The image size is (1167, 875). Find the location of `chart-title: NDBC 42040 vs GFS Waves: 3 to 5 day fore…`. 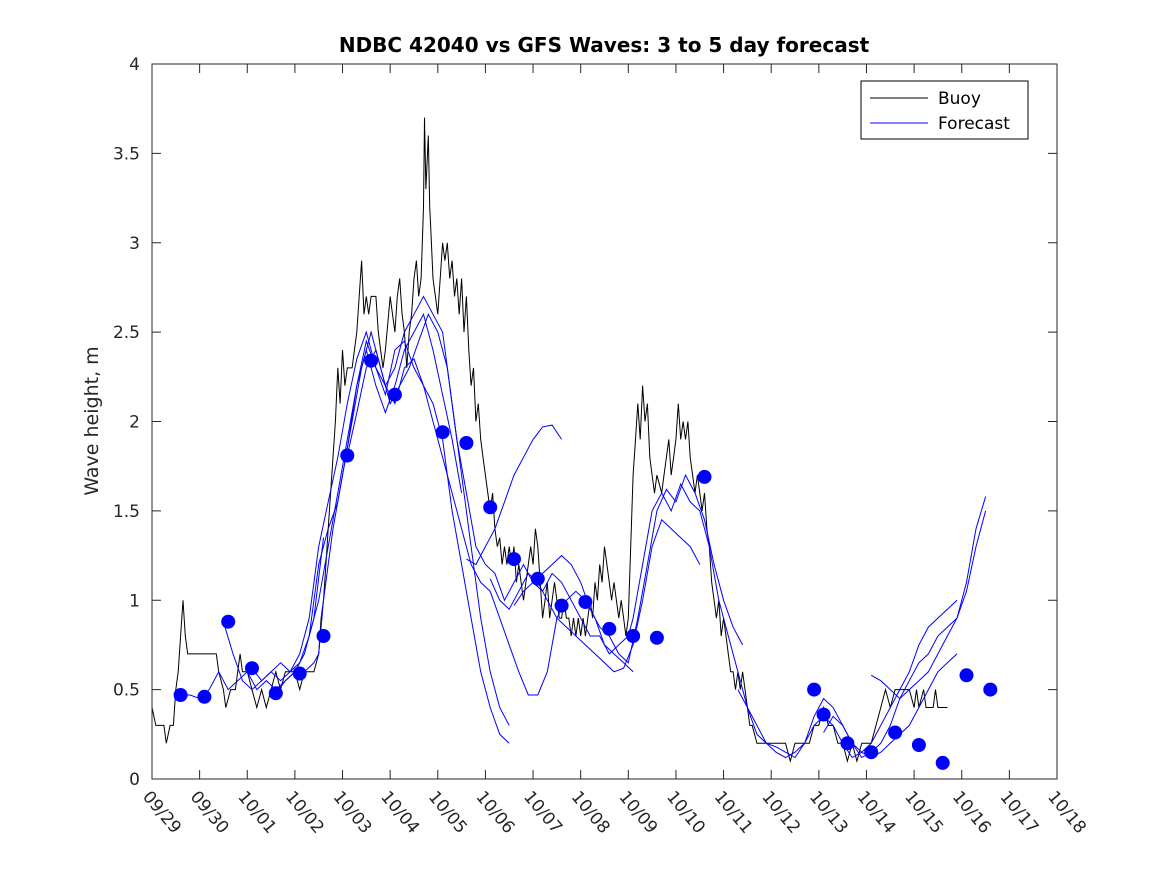

chart-title: NDBC 42040 vs GFS Waves: 3 to 5 day fore… is located at coordinates (604, 45).